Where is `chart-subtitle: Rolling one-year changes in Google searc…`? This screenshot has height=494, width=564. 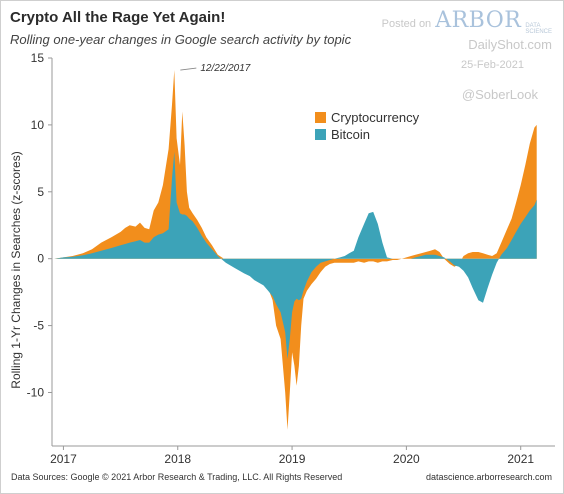
chart-subtitle: Rolling one-year changes in Google searc… is located at coordinates (181, 39).